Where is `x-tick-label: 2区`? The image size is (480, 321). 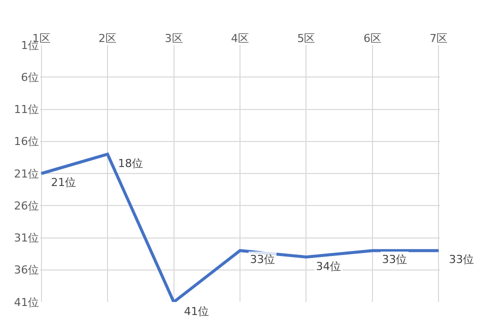
x-tick-label: 2区 is located at coordinates (107, 38).